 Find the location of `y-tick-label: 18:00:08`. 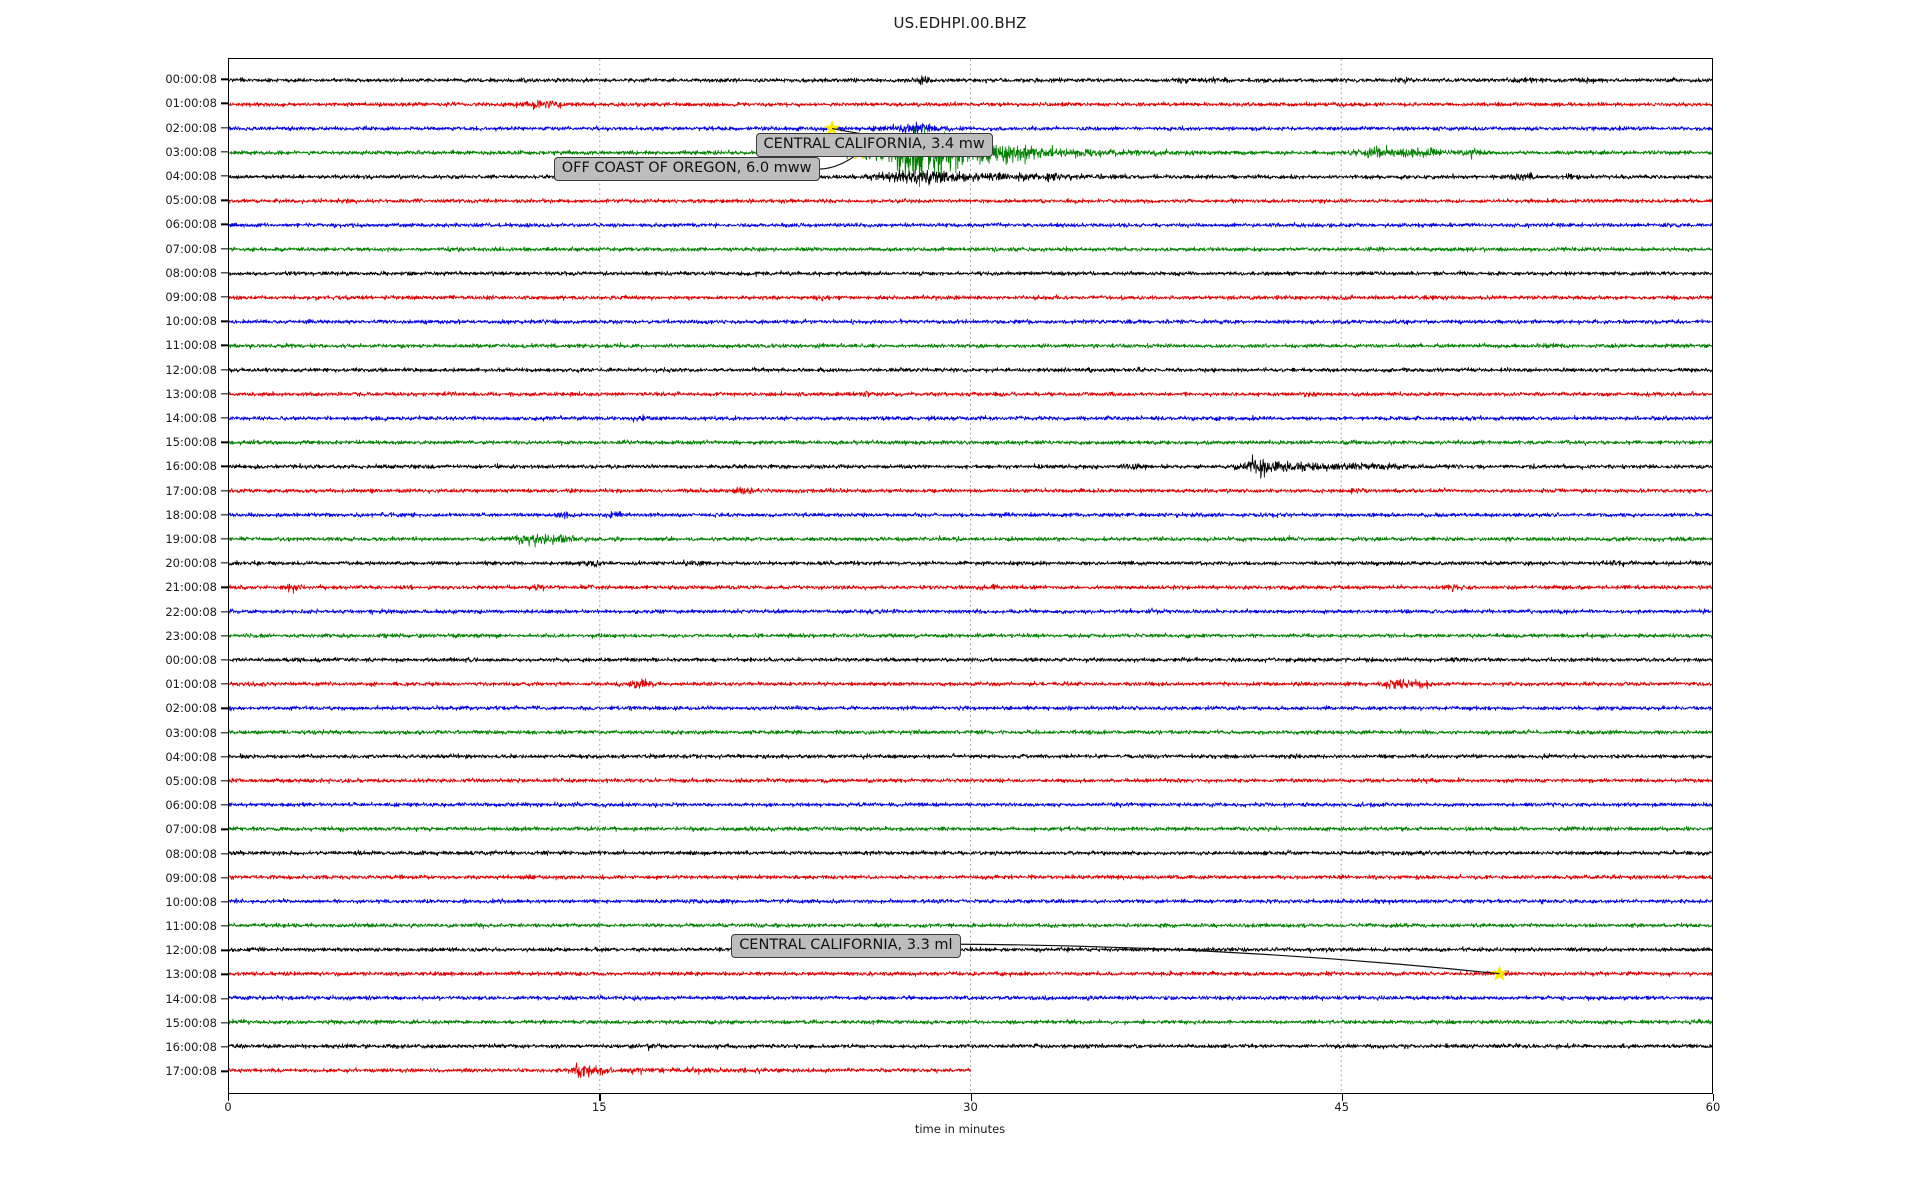

y-tick-label: 18:00:08 is located at coordinates (191, 514).